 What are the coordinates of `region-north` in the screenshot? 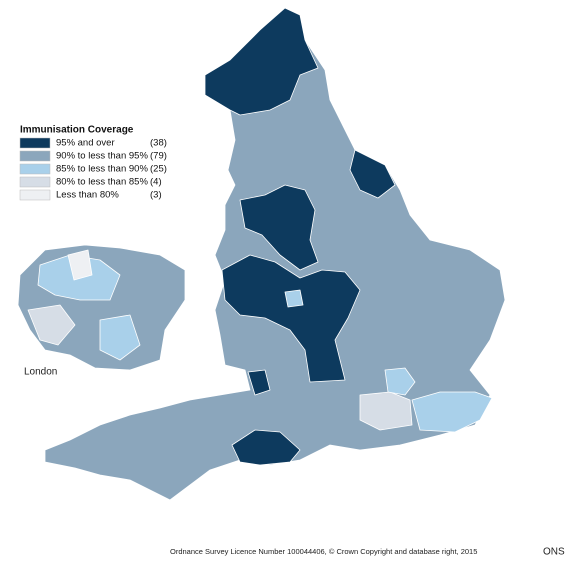 It's located at (261, 61).